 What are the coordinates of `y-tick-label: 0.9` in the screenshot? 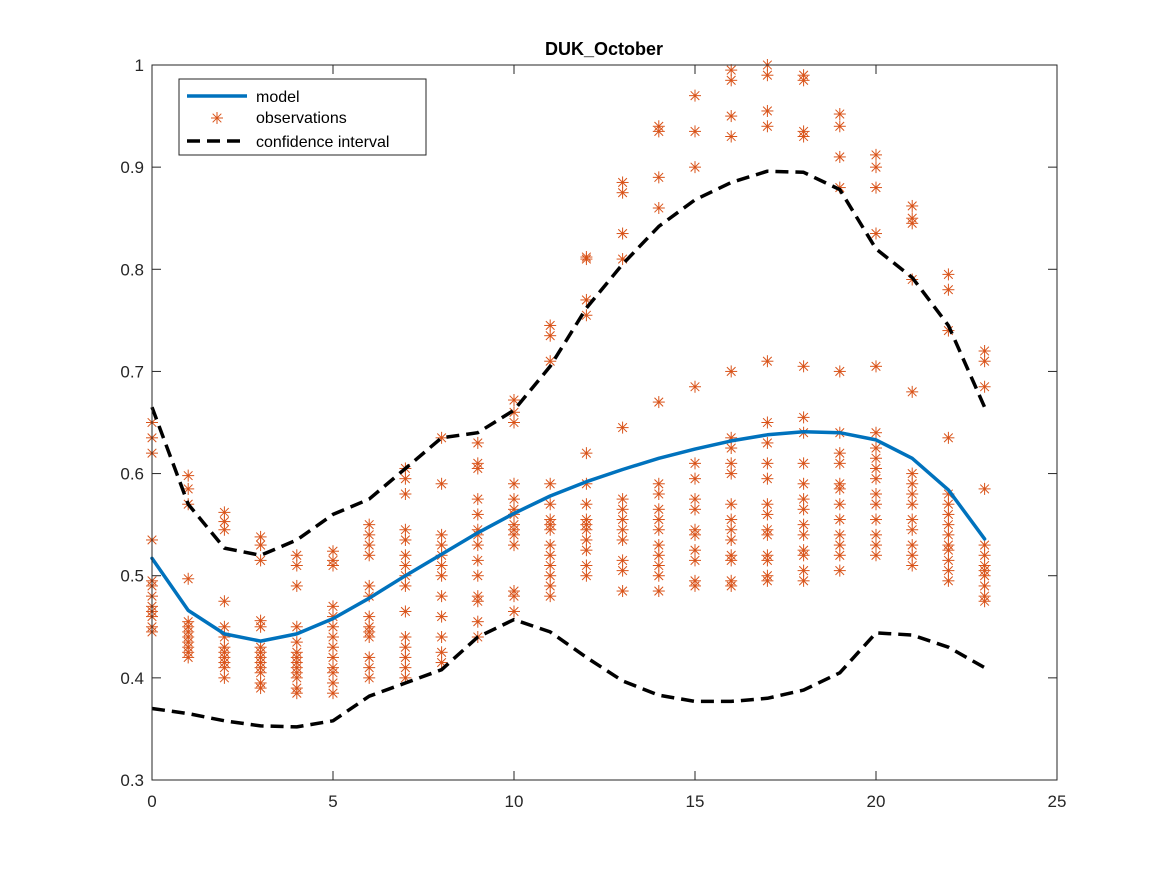 It's located at (132, 167).